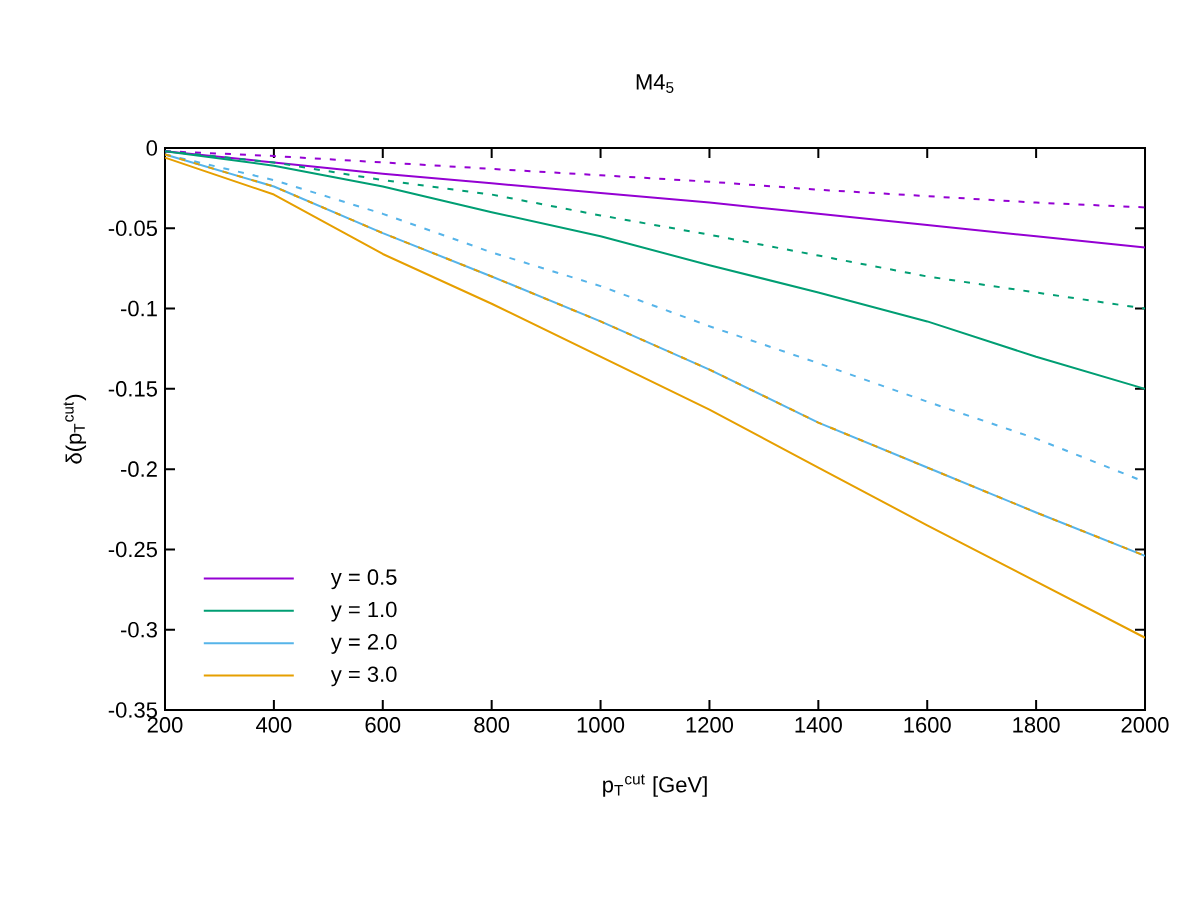 The image size is (1200, 900). What do you see at coordinates (1036, 725) in the screenshot?
I see `x-tick-label: 1800` at bounding box center [1036, 725].